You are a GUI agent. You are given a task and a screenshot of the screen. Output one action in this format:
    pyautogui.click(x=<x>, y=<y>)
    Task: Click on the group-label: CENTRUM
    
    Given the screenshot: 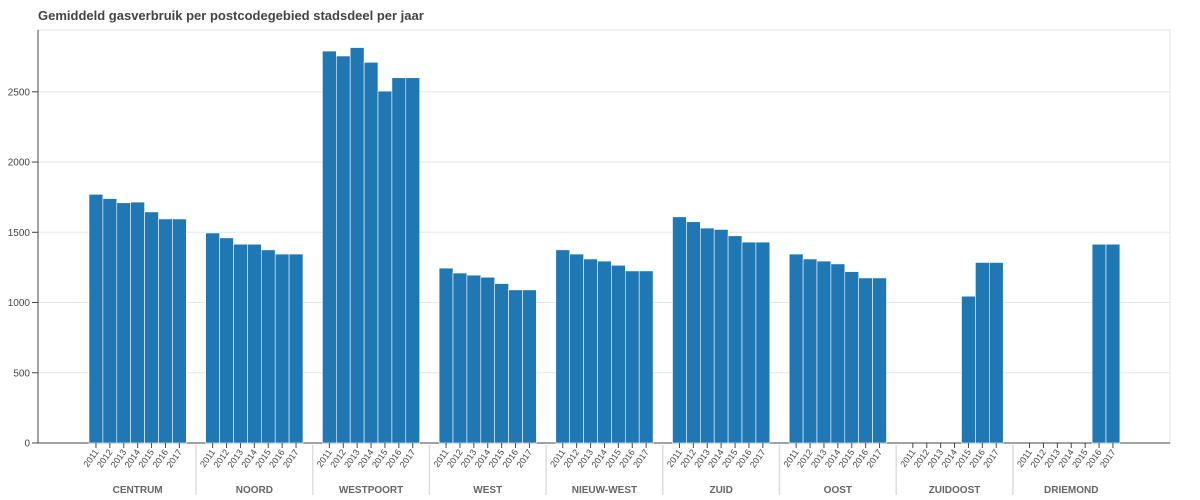 What is the action you would take?
    pyautogui.click(x=138, y=490)
    